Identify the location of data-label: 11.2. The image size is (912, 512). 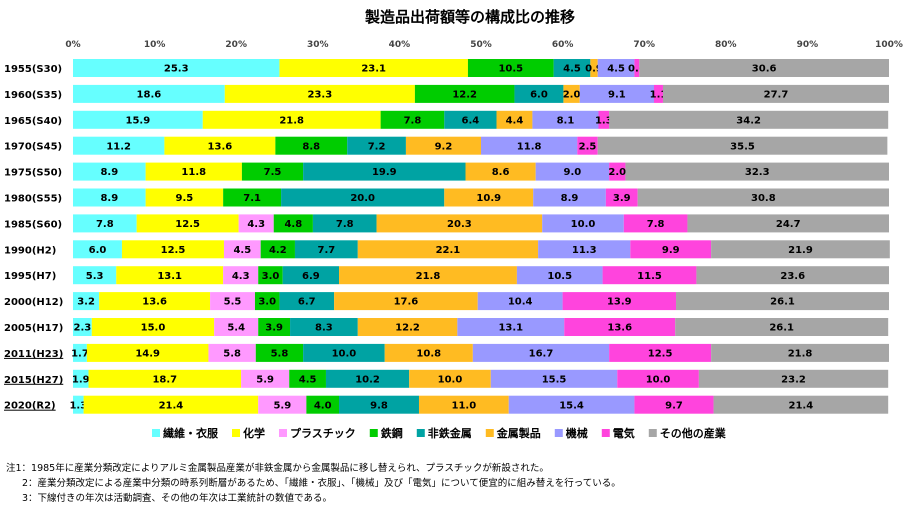
(118, 146).